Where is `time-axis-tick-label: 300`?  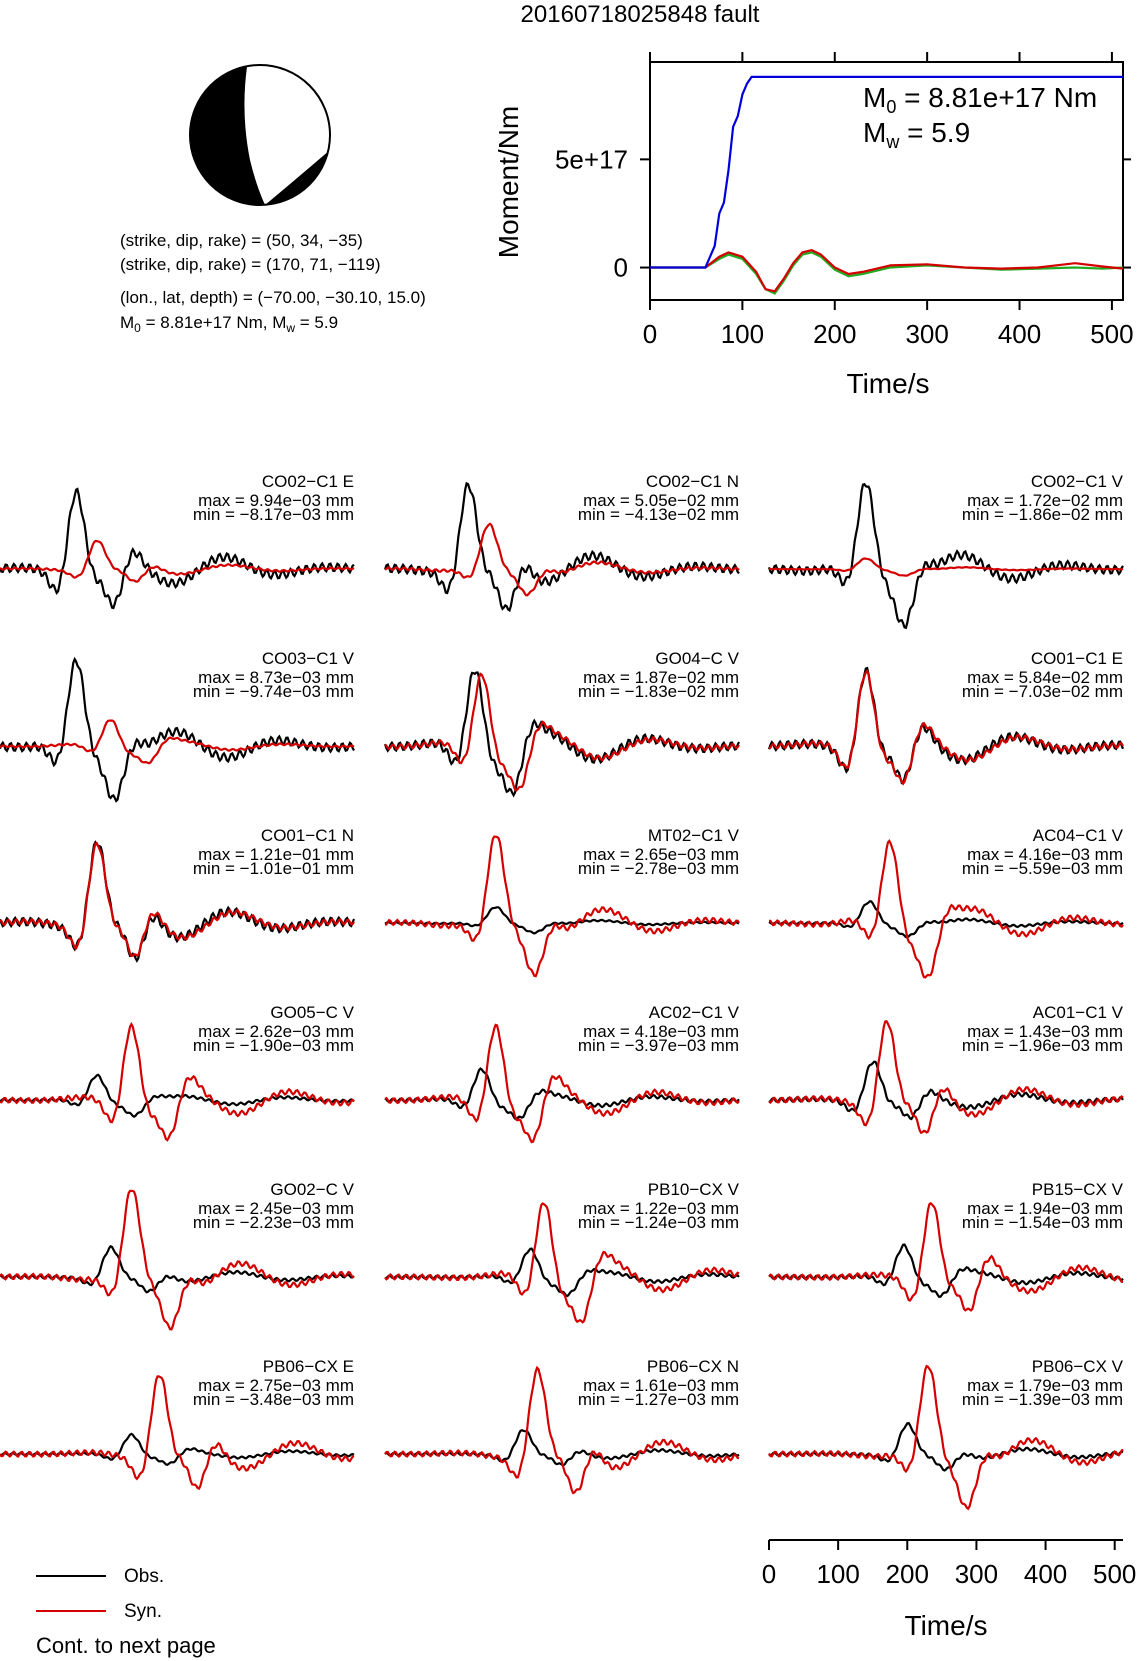
time-axis-tick-label: 300 is located at coordinates (976, 1574).